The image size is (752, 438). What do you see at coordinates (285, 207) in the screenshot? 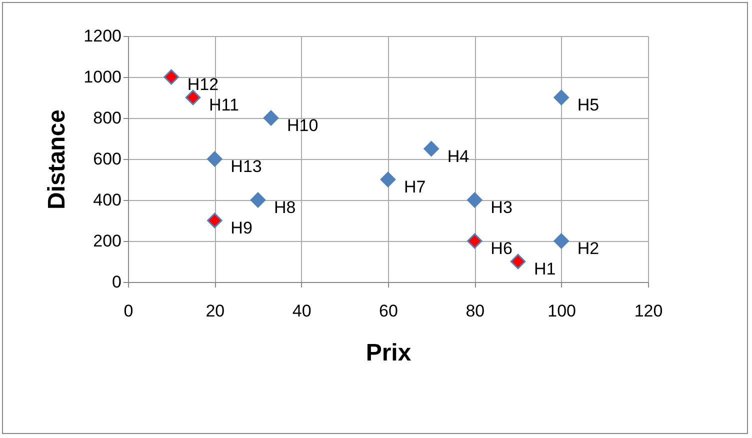
I see `annotation: H8` at bounding box center [285, 207].